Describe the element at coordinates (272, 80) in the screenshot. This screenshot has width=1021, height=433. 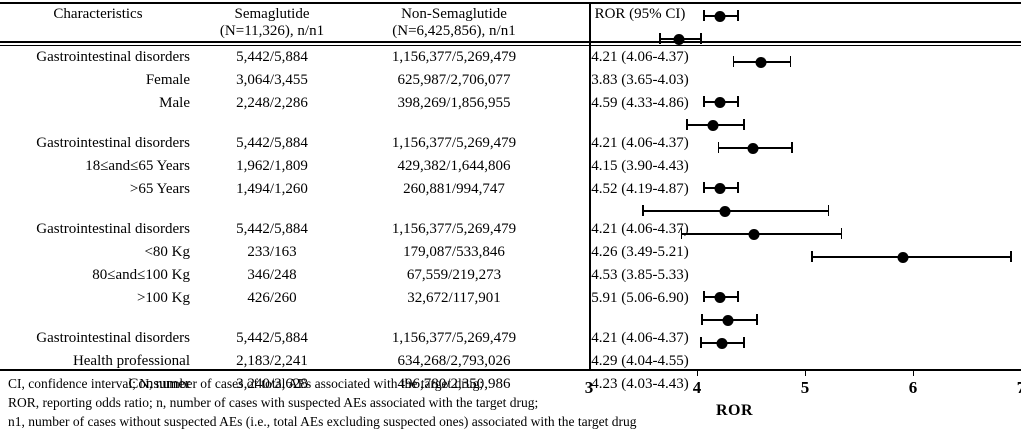
I see `row-semaglutide-count: 3,064/3,455` at that location.